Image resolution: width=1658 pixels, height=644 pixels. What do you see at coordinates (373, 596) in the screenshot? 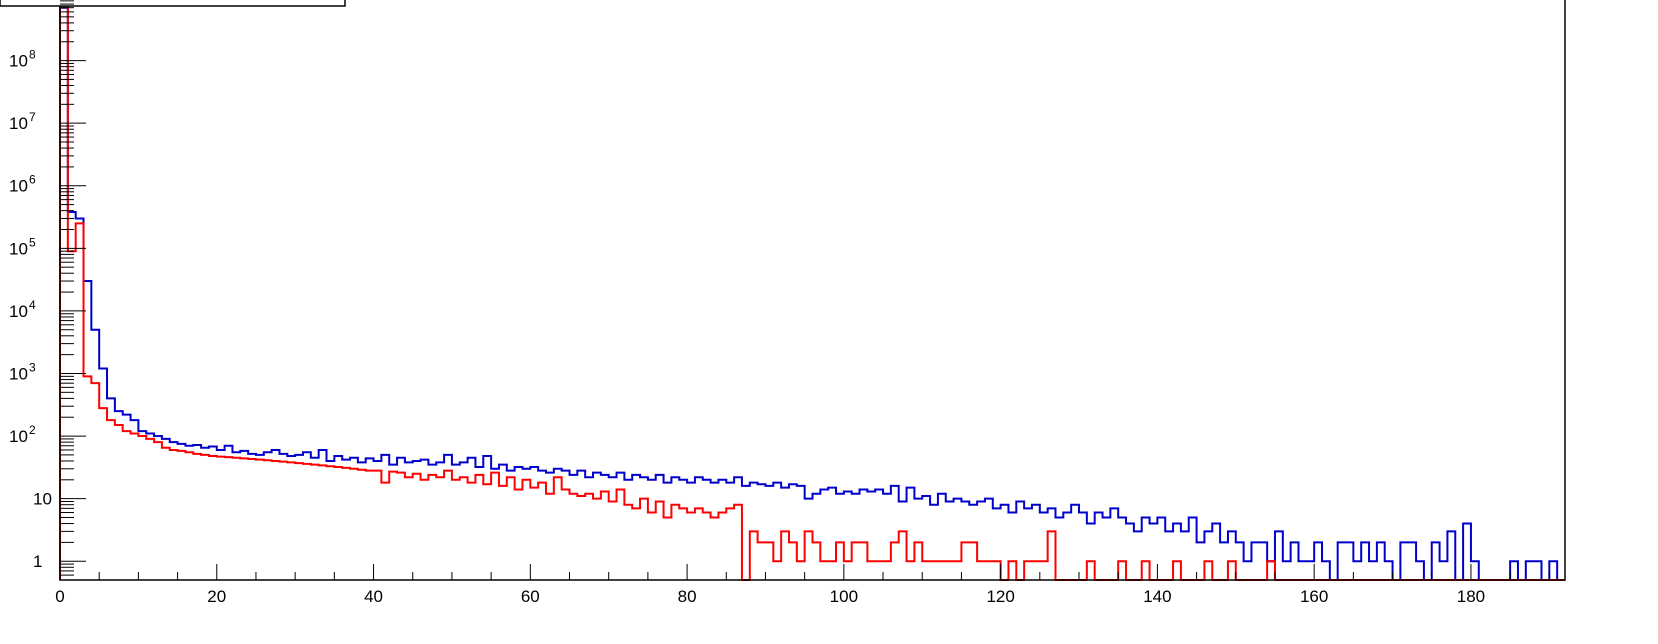
I see `x-tick-label: 40` at bounding box center [373, 596].